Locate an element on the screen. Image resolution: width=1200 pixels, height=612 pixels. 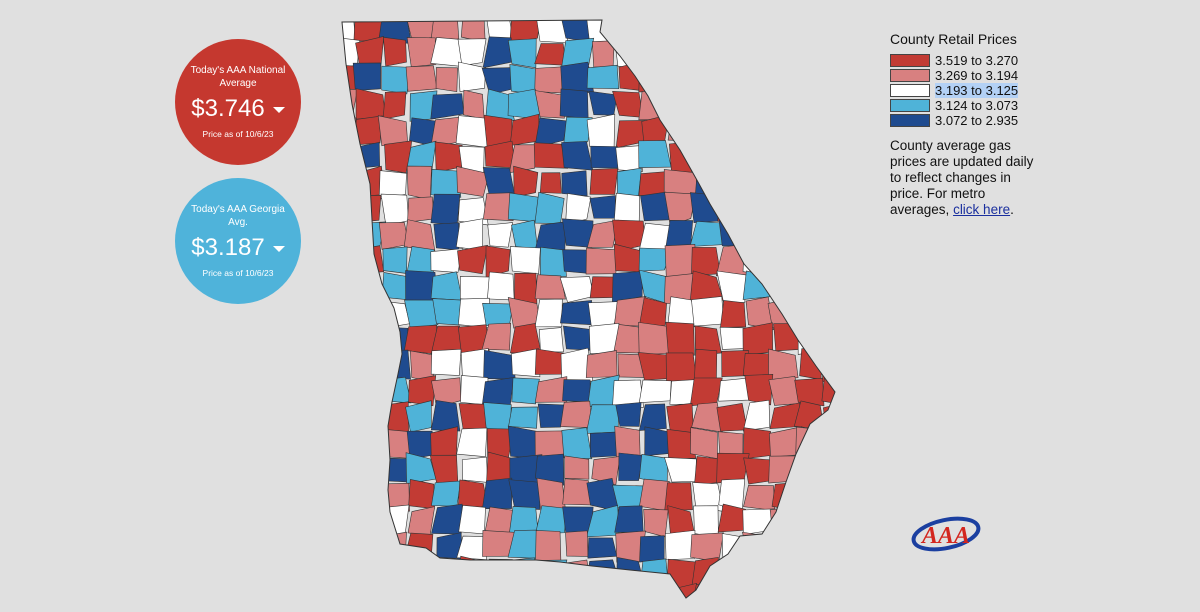
chevron-down-icon is located at coordinates (278, 249).